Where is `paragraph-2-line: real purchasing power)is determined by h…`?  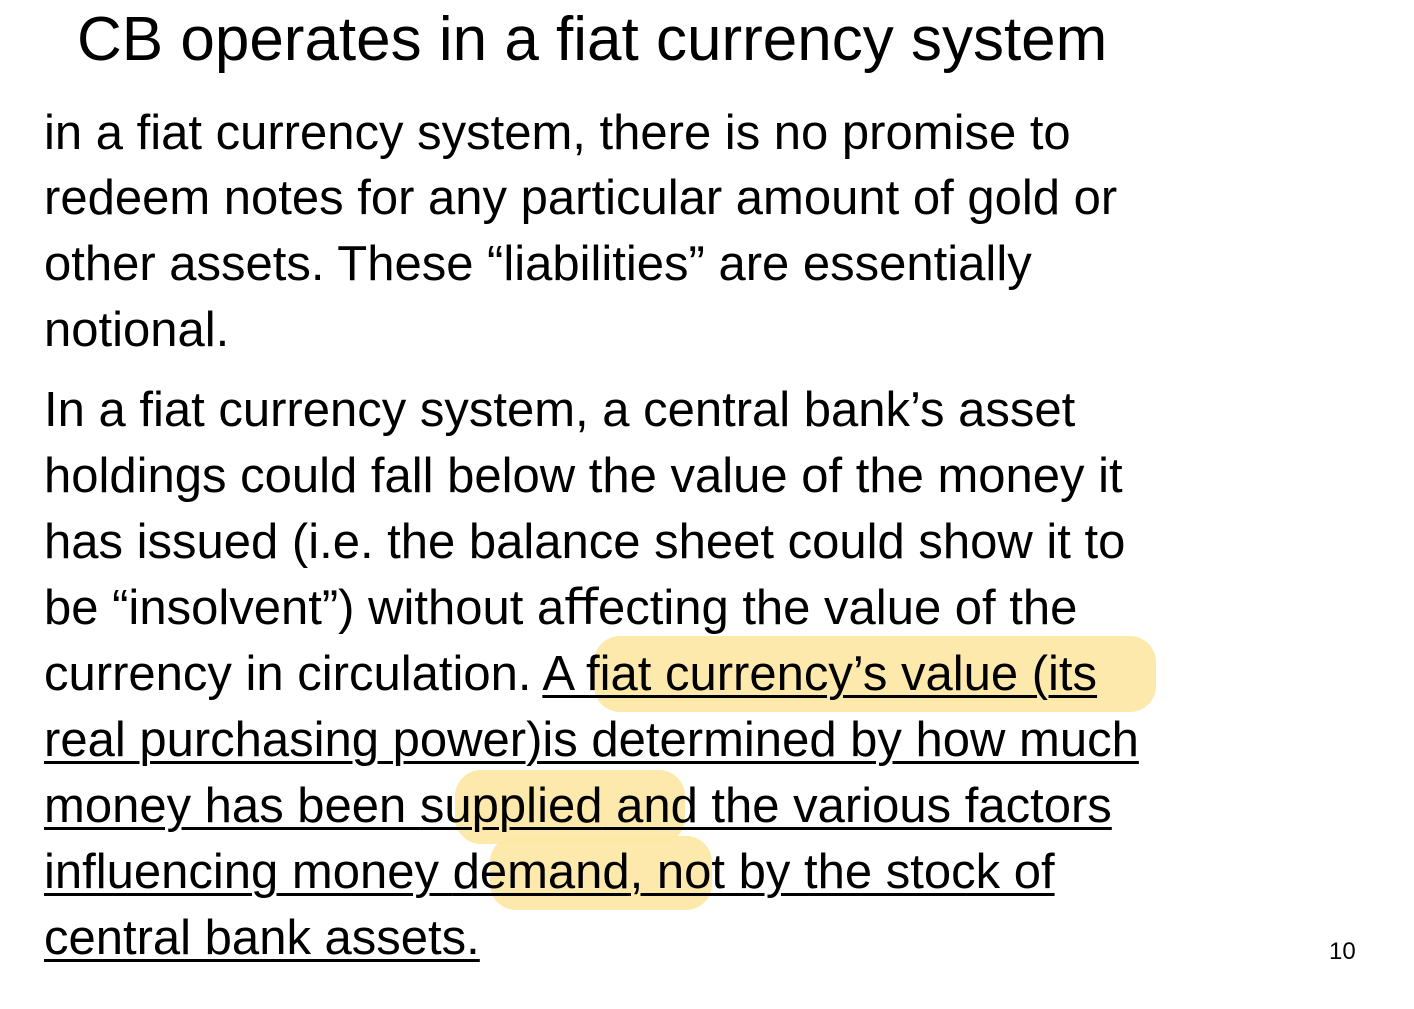
paragraph-2-line: real purchasing power)is determined by h… is located at coordinates (591, 740).